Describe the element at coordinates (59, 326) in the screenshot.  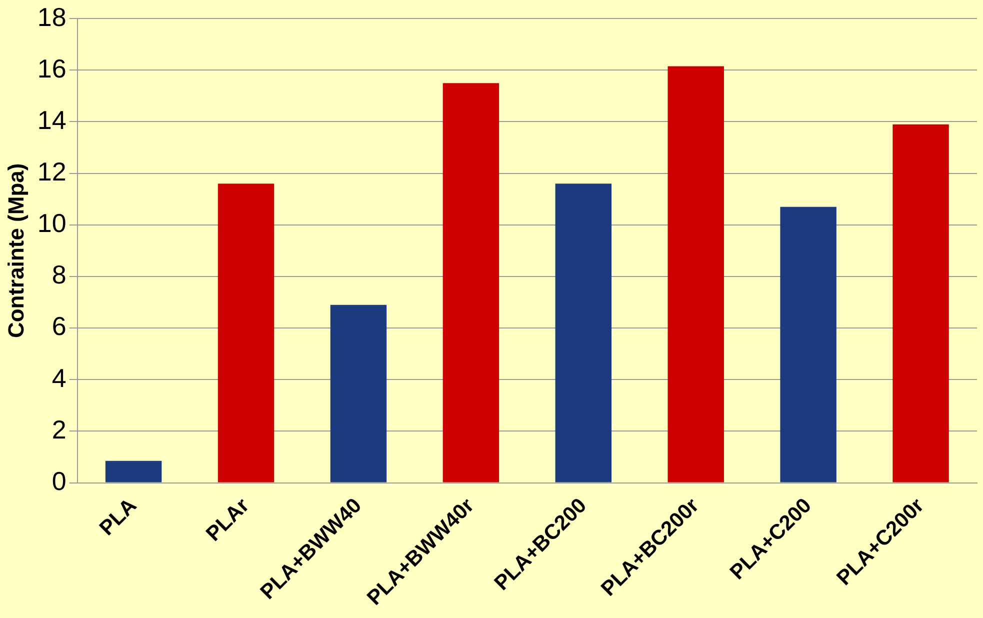
I see `y-tick-label: 6` at that location.